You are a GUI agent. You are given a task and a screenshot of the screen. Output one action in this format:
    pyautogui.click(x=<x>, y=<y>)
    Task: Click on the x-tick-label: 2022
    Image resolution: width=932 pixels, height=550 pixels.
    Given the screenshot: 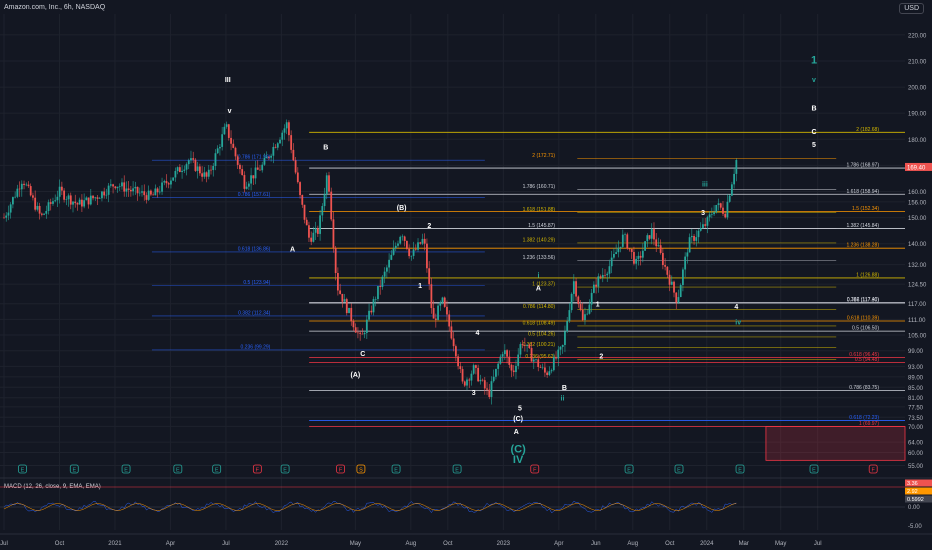 What is the action you would take?
    pyautogui.click(x=282, y=544)
    